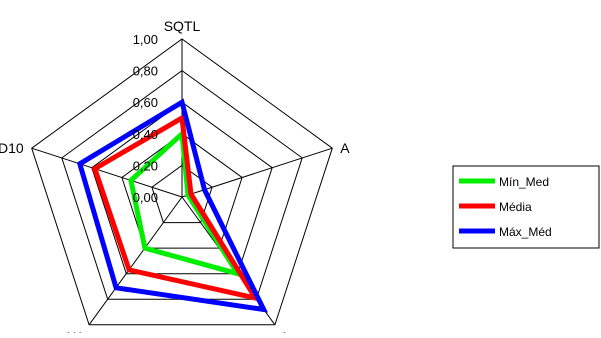  What do you see at coordinates (145, 39) in the screenshot?
I see `tick-label: 1,00` at bounding box center [145, 39].